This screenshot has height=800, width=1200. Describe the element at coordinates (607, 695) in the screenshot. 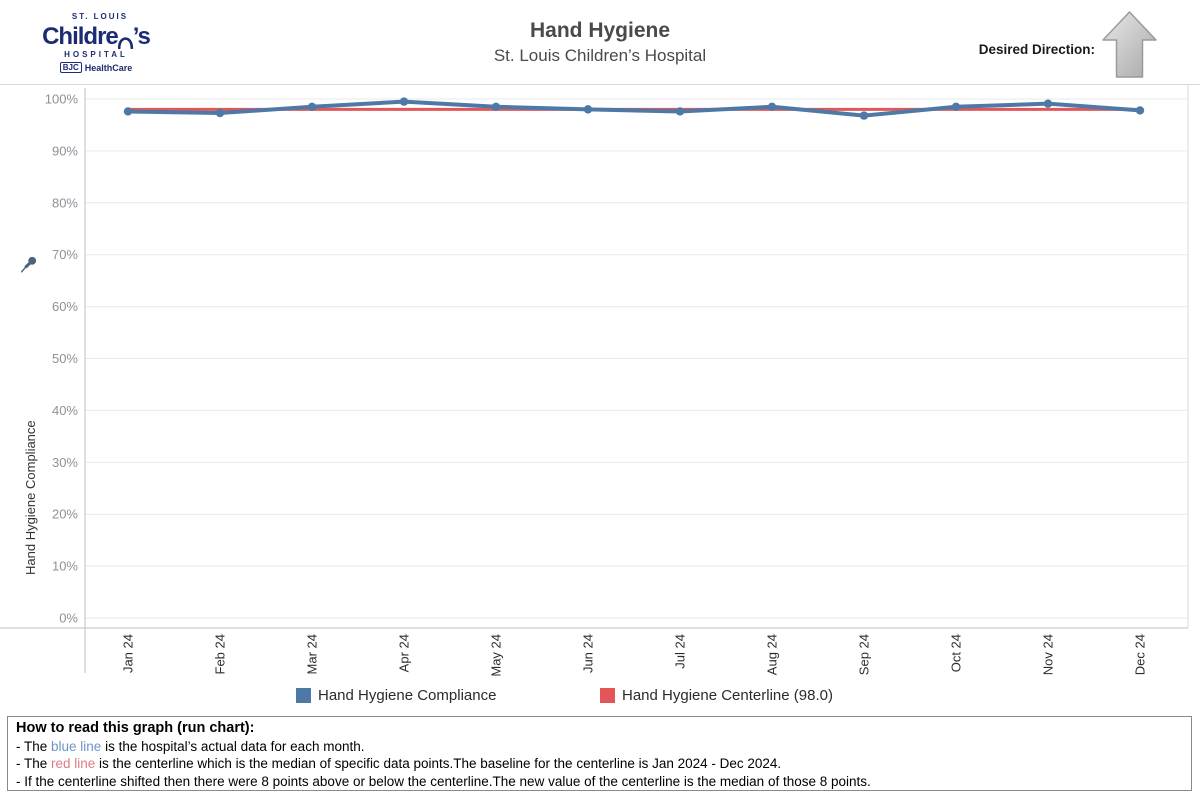

I see `legend-swatch-red` at that location.